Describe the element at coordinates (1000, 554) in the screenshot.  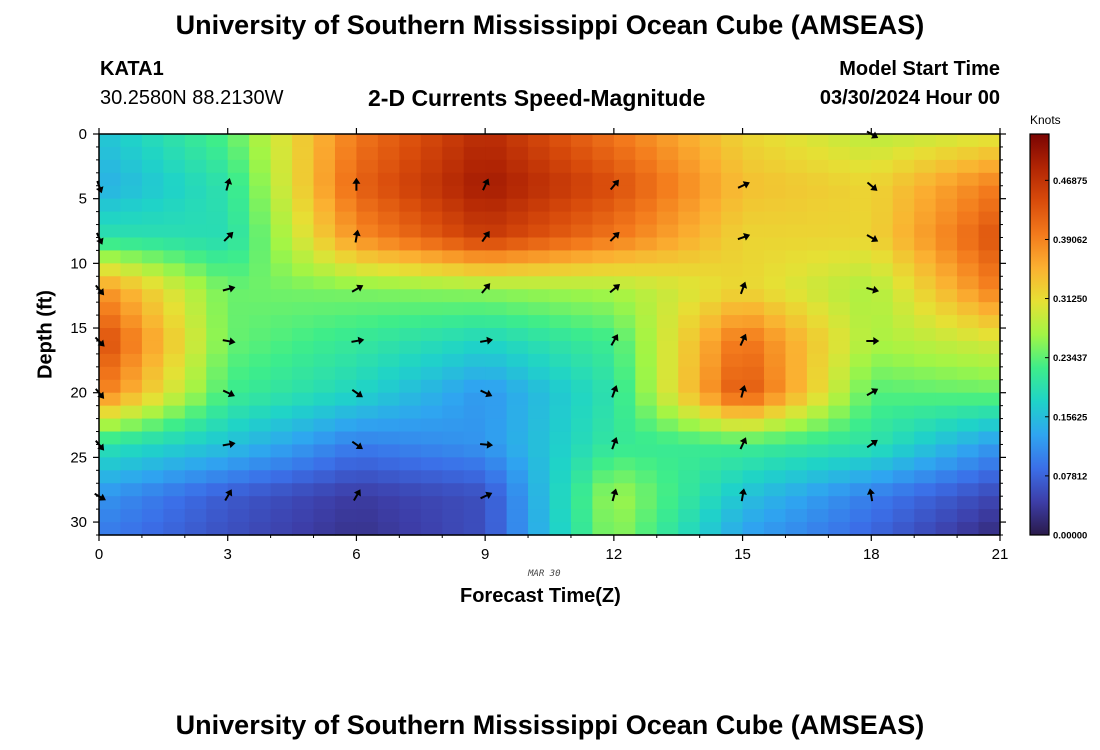
I see `x-tick-label: 21` at that location.